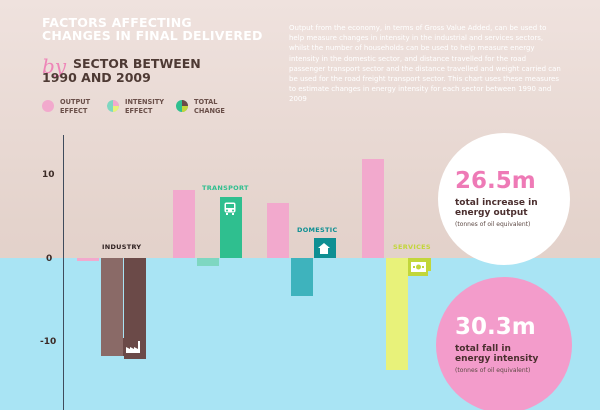 The width and height of the screenshot is (600, 410). Describe the element at coordinates (184, 223) in the screenshot. I see `bar-output-transport` at that location.